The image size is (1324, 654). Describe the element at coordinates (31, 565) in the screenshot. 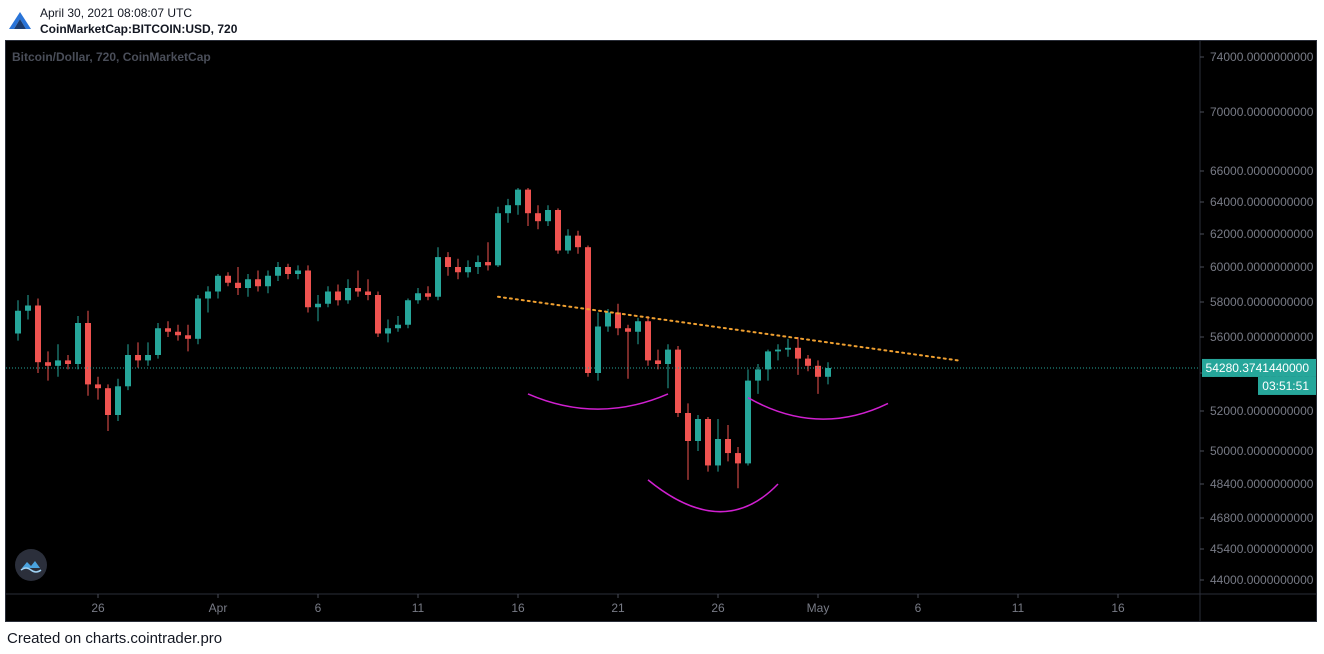

I see `cloud-wave-icon` at that location.